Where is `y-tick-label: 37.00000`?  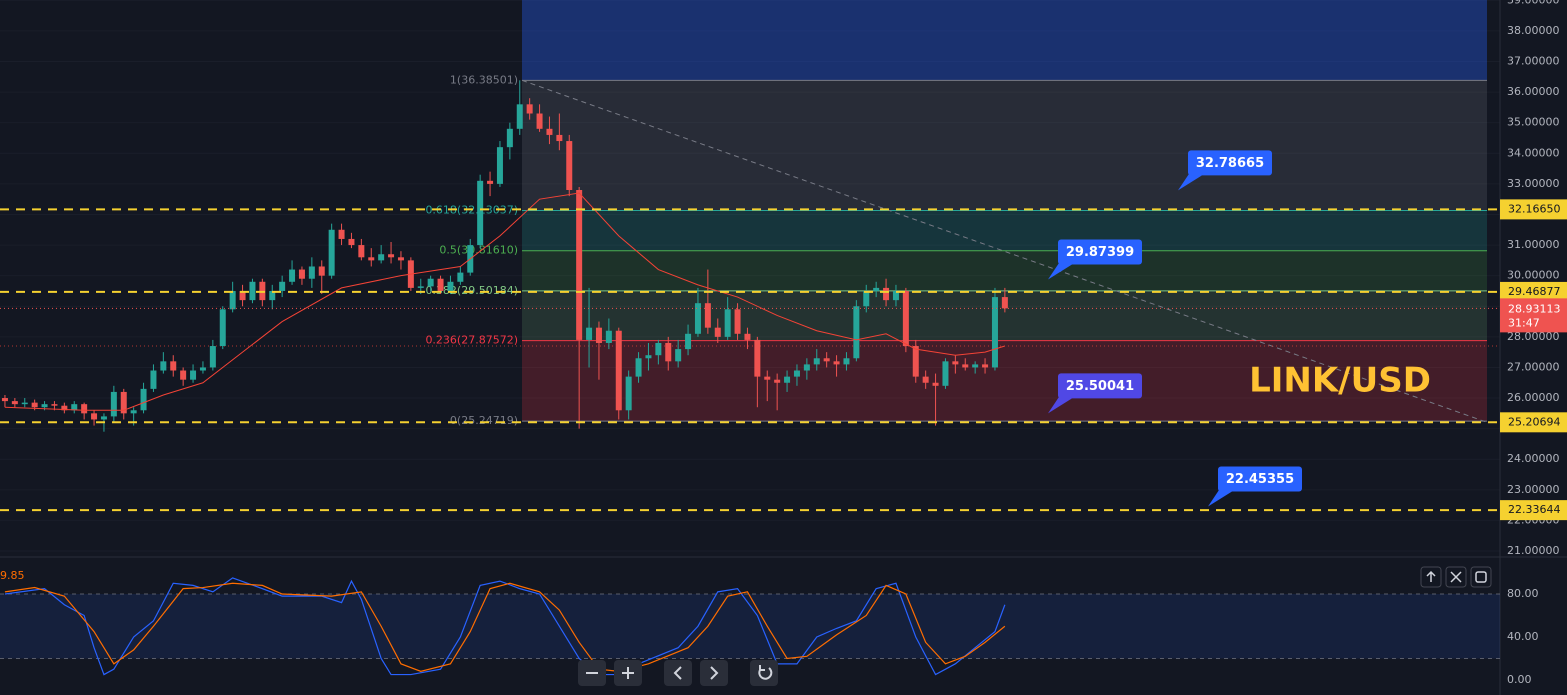 y-tick-label: 37.00000 is located at coordinates (1533, 60).